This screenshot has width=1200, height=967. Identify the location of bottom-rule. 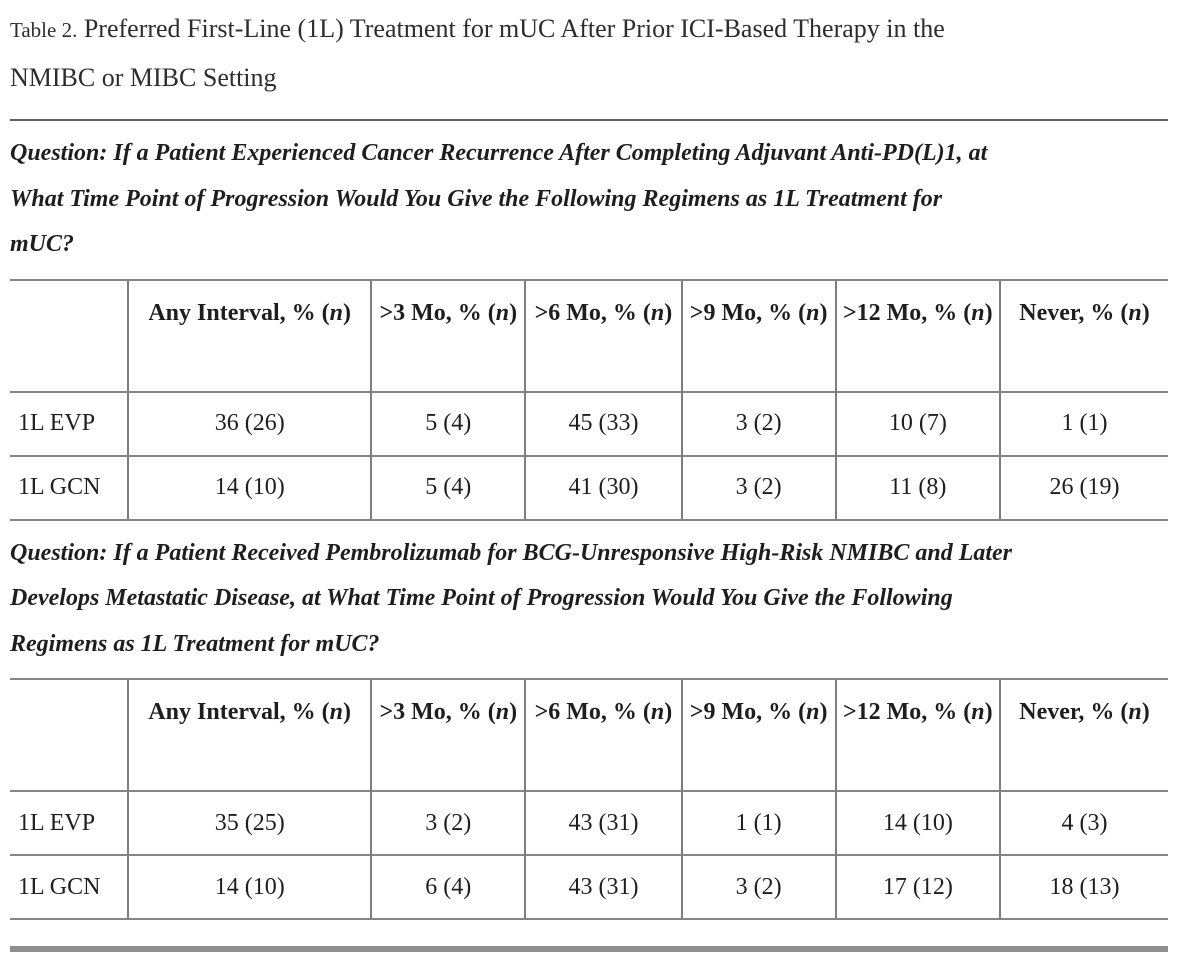
(589, 949).